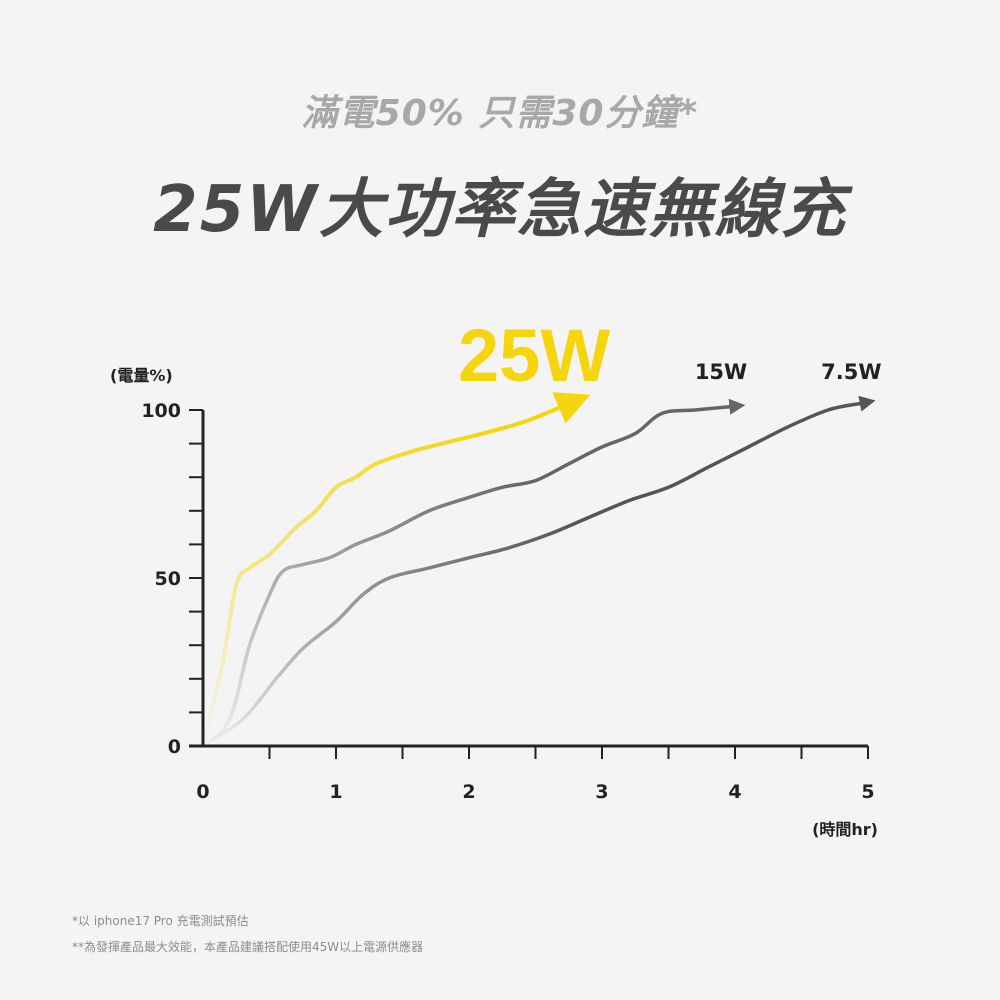  Describe the element at coordinates (721, 372) in the screenshot. I see `series-label-15w: 15W` at that location.